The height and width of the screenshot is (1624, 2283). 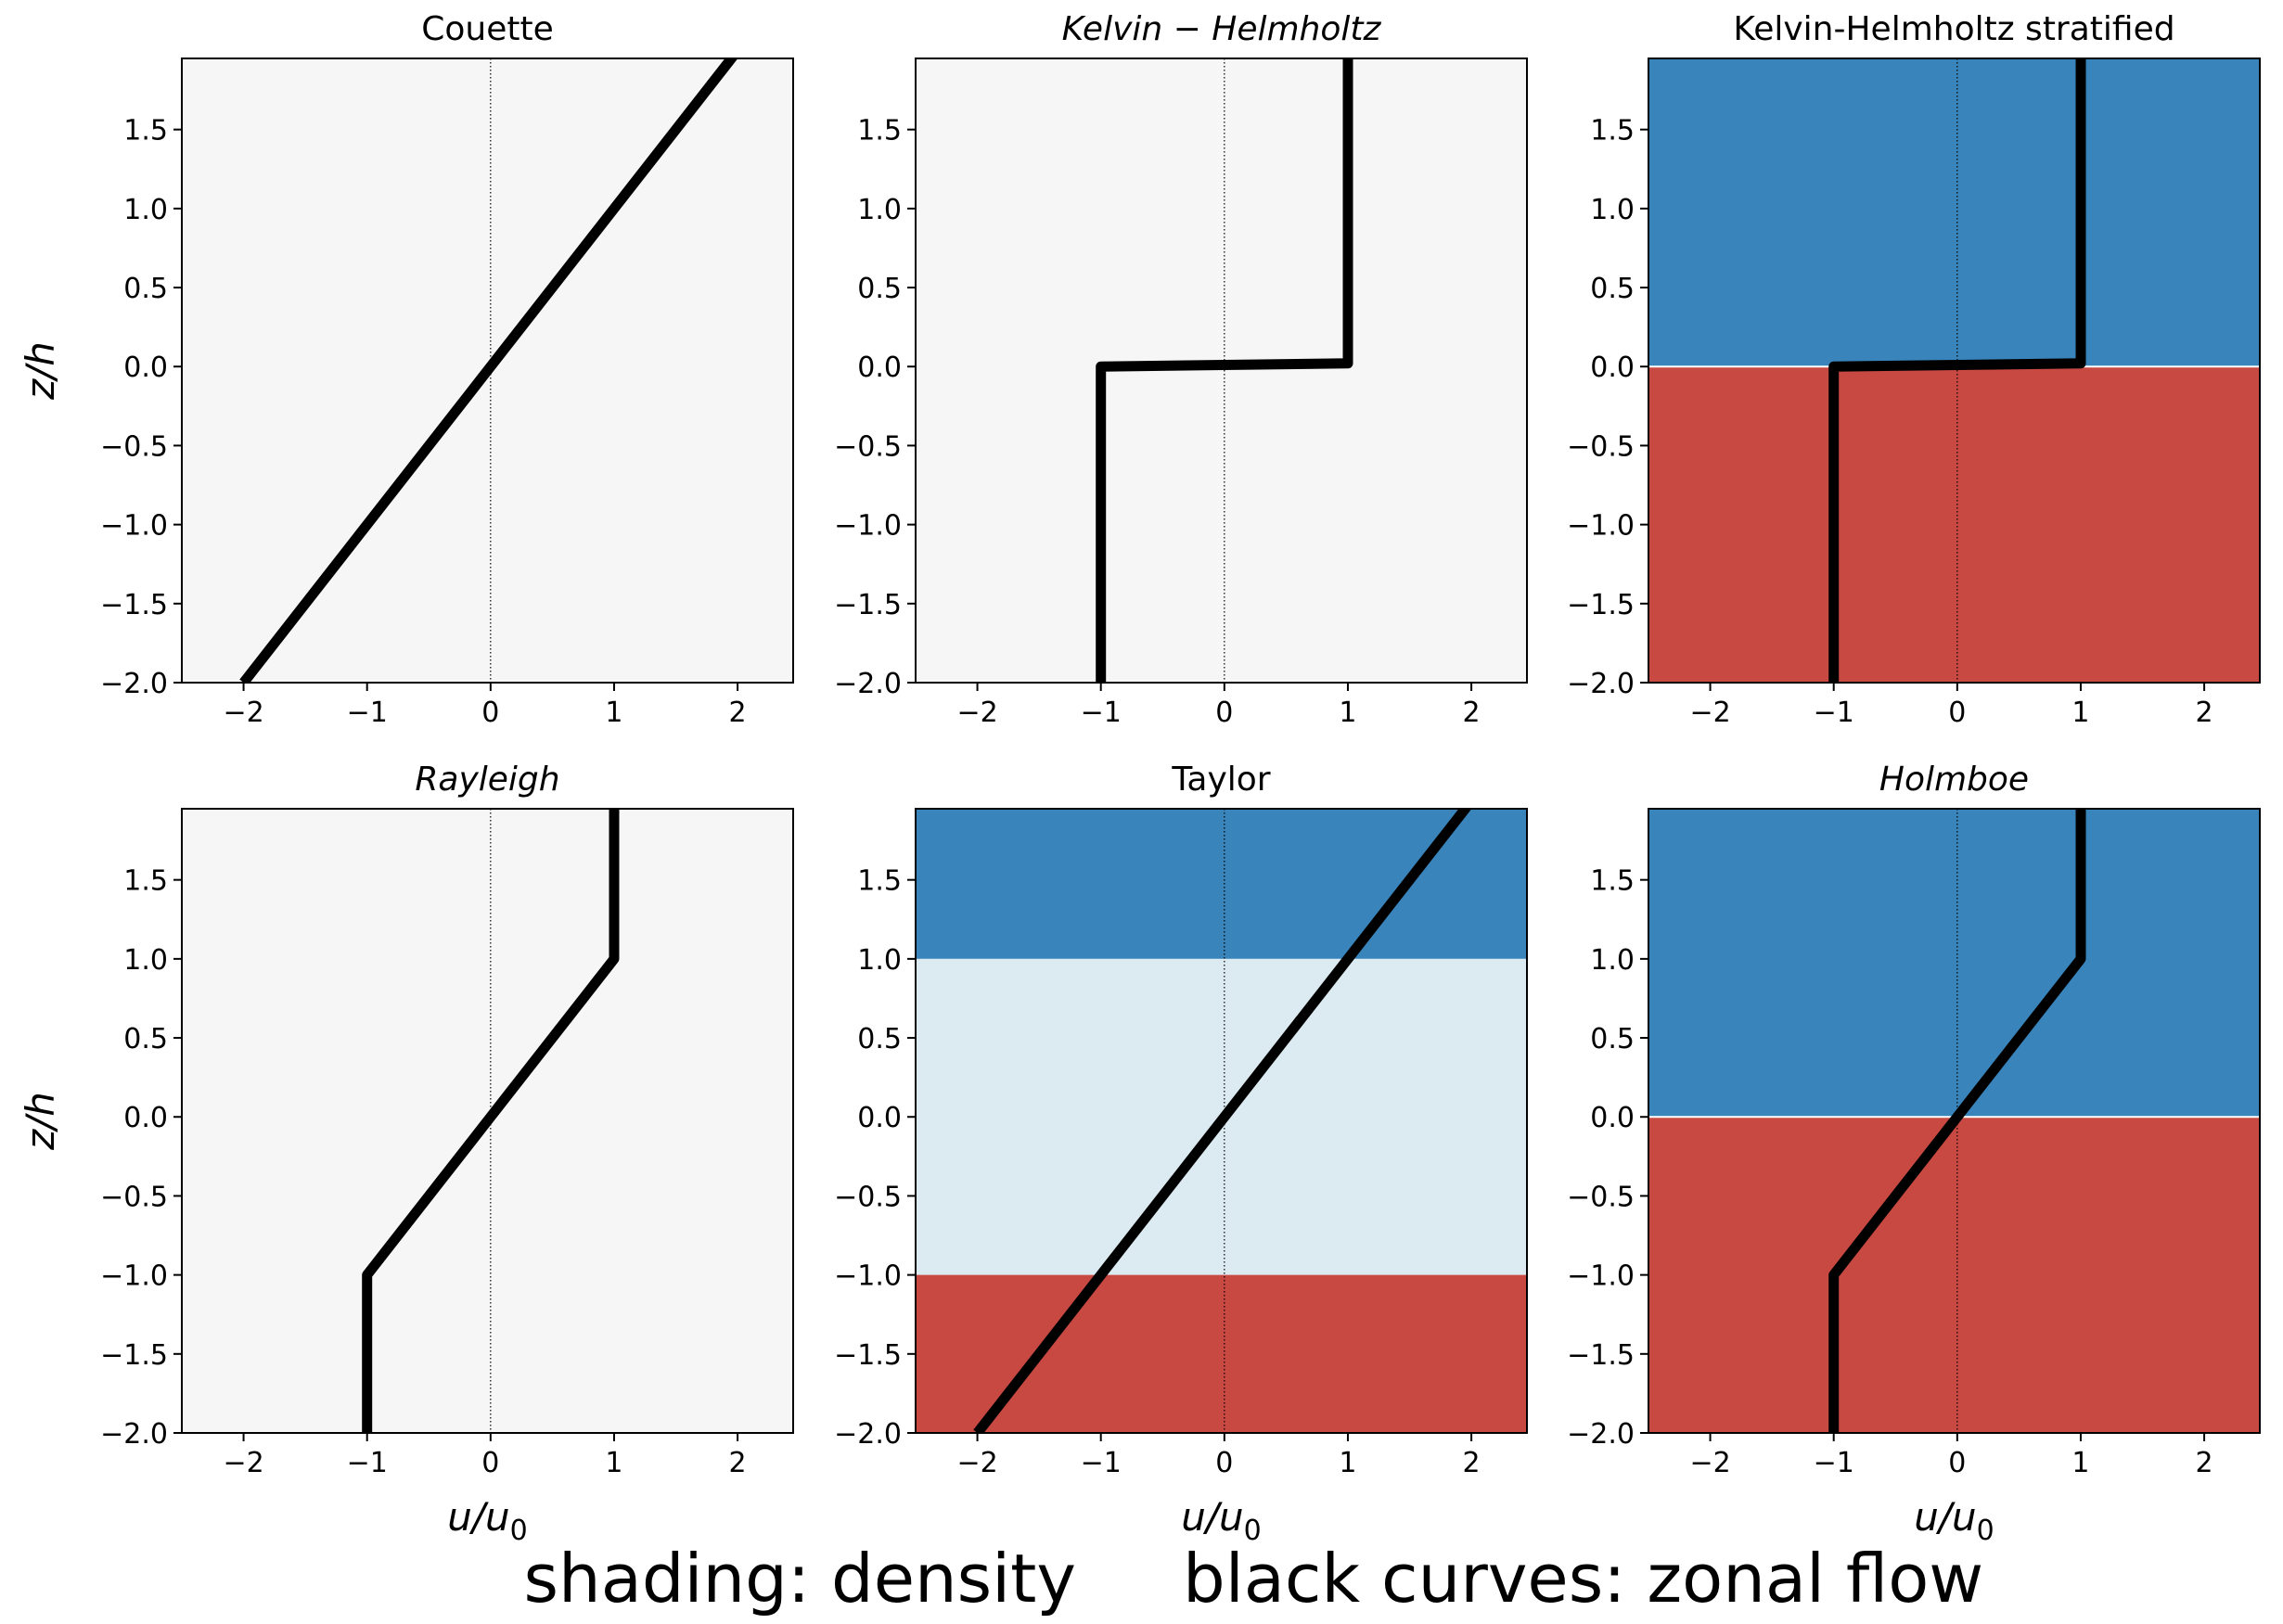 What do you see at coordinates (41, 1121) in the screenshot?
I see `y-axis-label: z/h` at bounding box center [41, 1121].